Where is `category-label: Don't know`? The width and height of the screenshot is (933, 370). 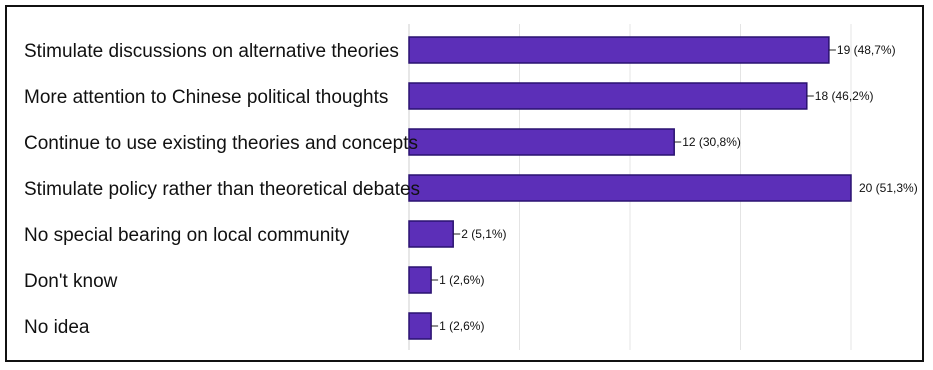 category-label: Don't know is located at coordinates (71, 281).